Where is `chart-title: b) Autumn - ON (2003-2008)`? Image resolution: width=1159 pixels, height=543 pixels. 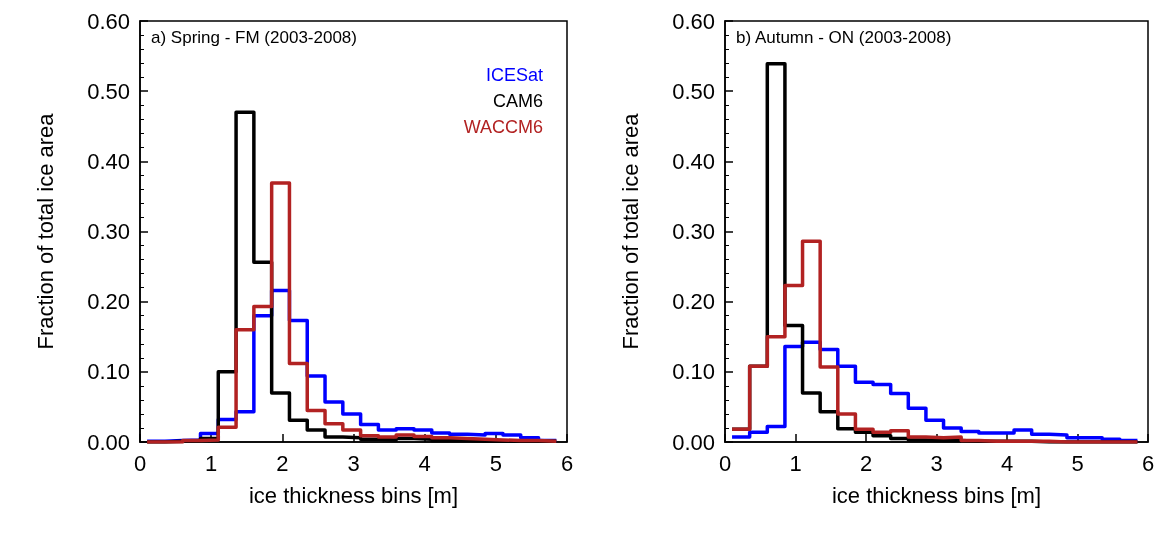 chart-title: b) Autumn - ON (2003-2008) is located at coordinates (844, 37).